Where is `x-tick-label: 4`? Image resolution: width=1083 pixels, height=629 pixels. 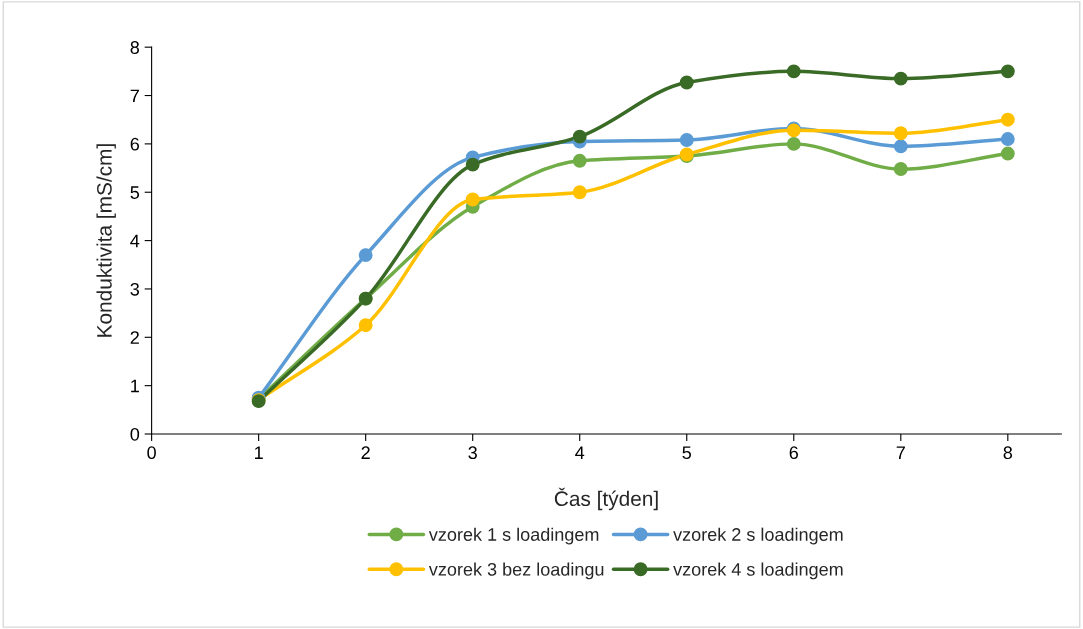 x-tick-label: 4 is located at coordinates (580, 452).